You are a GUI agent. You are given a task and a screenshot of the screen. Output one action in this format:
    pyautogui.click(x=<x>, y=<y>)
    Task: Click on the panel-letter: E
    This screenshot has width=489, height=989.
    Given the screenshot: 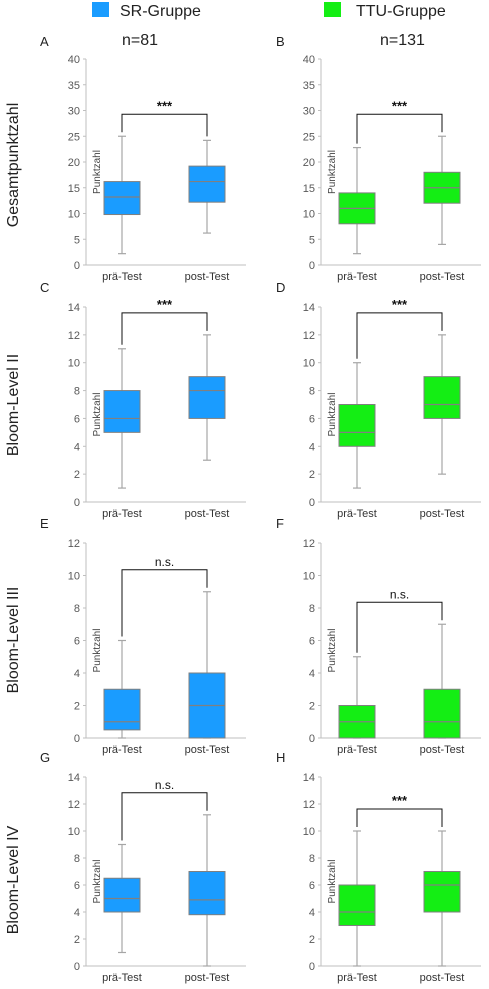 What is the action you would take?
    pyautogui.click(x=44, y=523)
    